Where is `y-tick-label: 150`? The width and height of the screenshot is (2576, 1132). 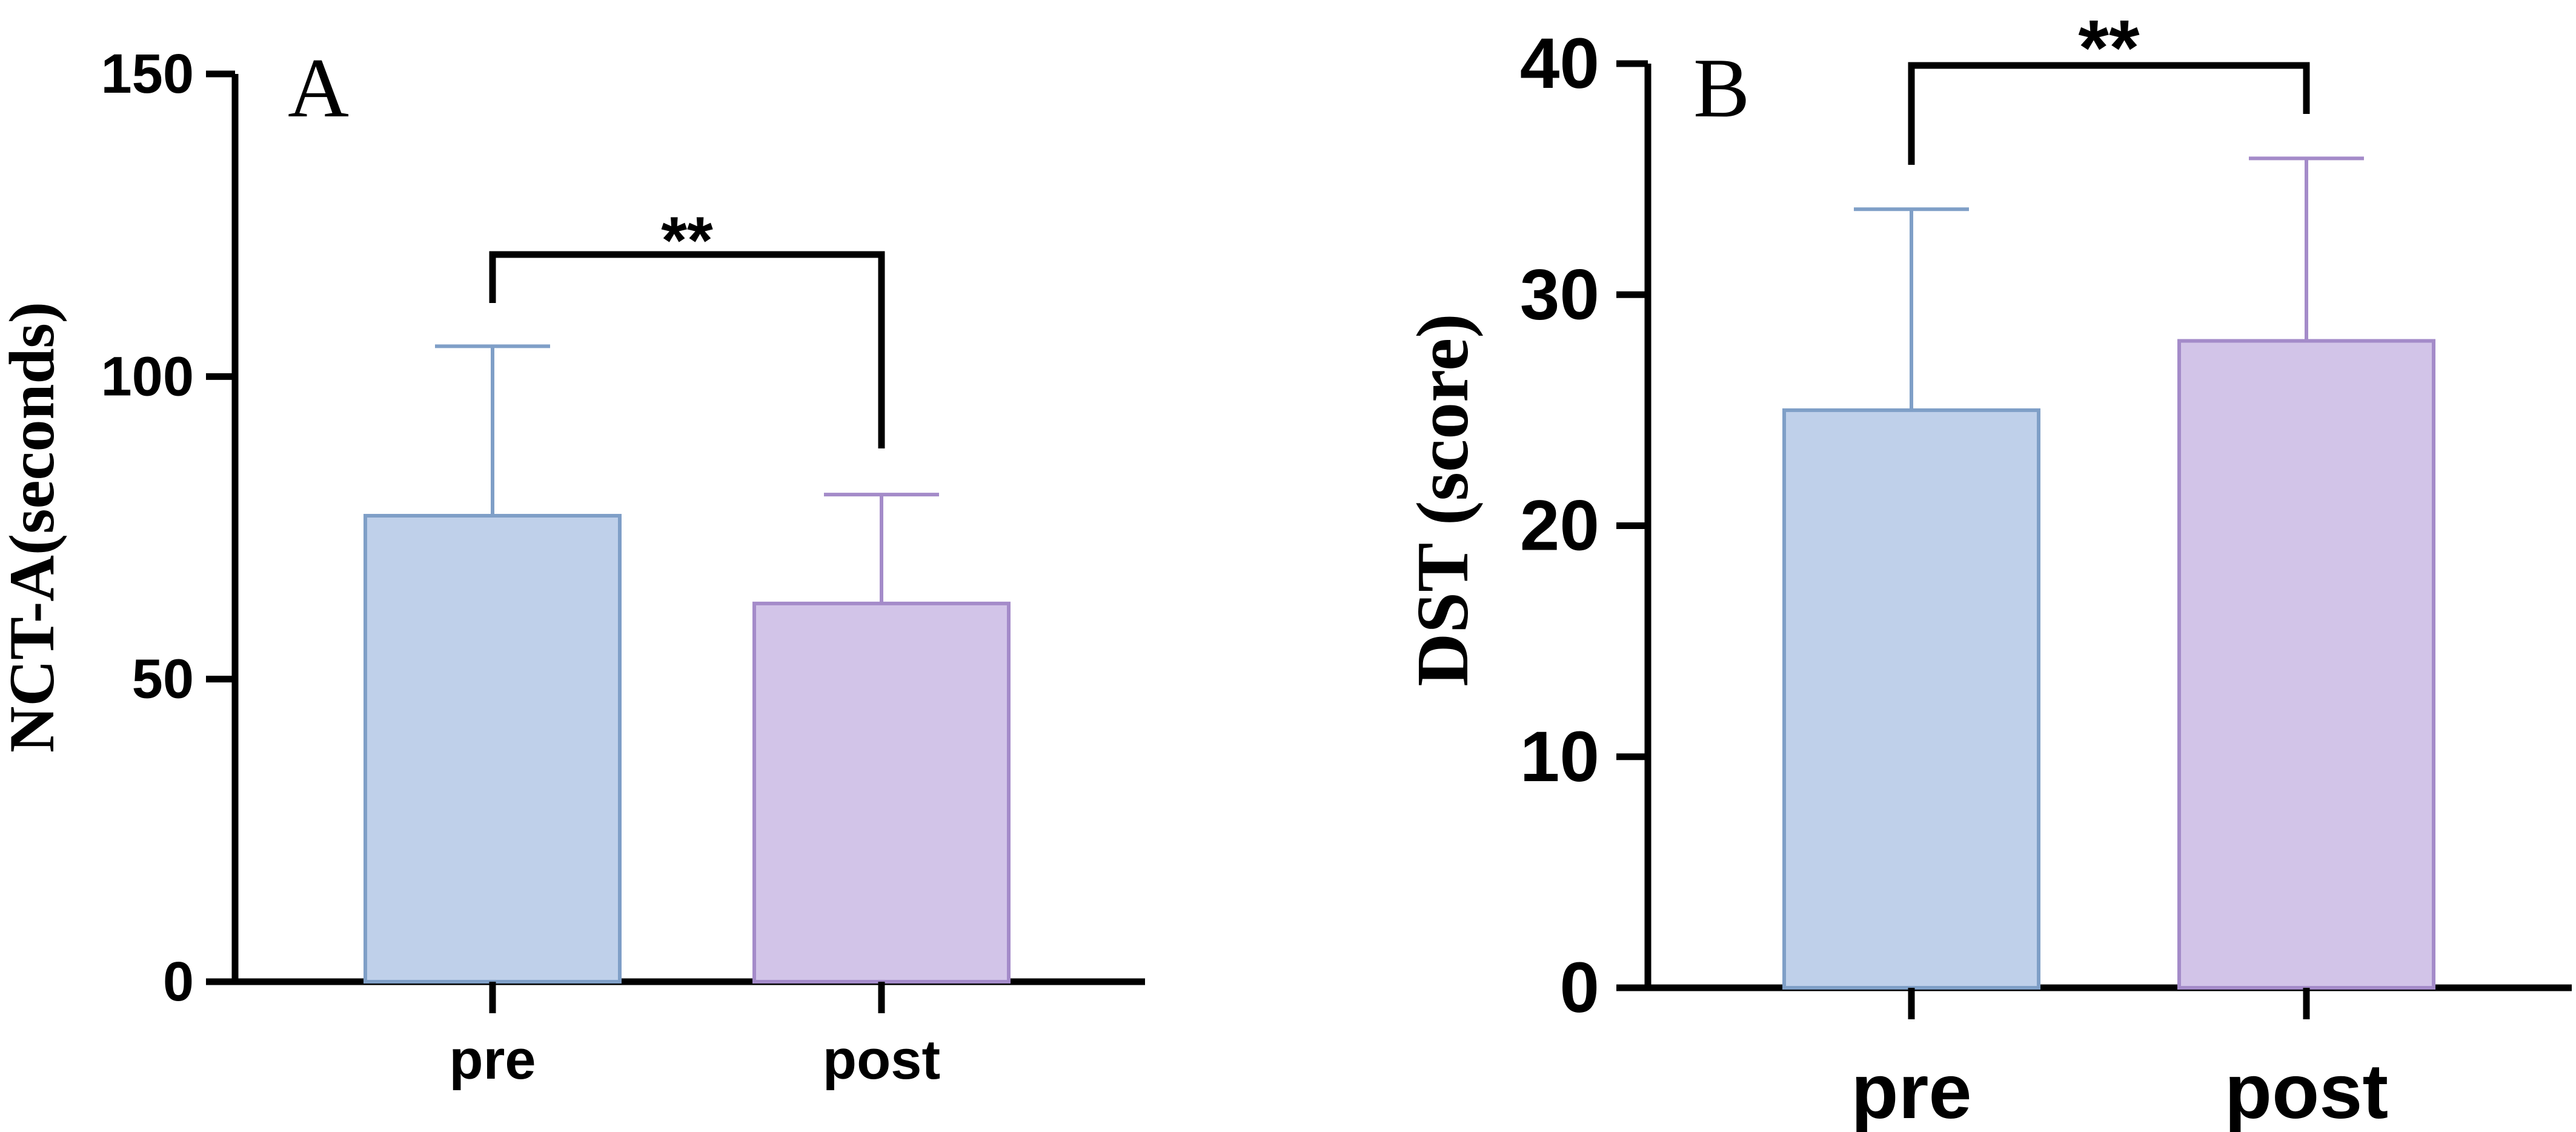
y-tick-label: 150 is located at coordinates (147, 74).